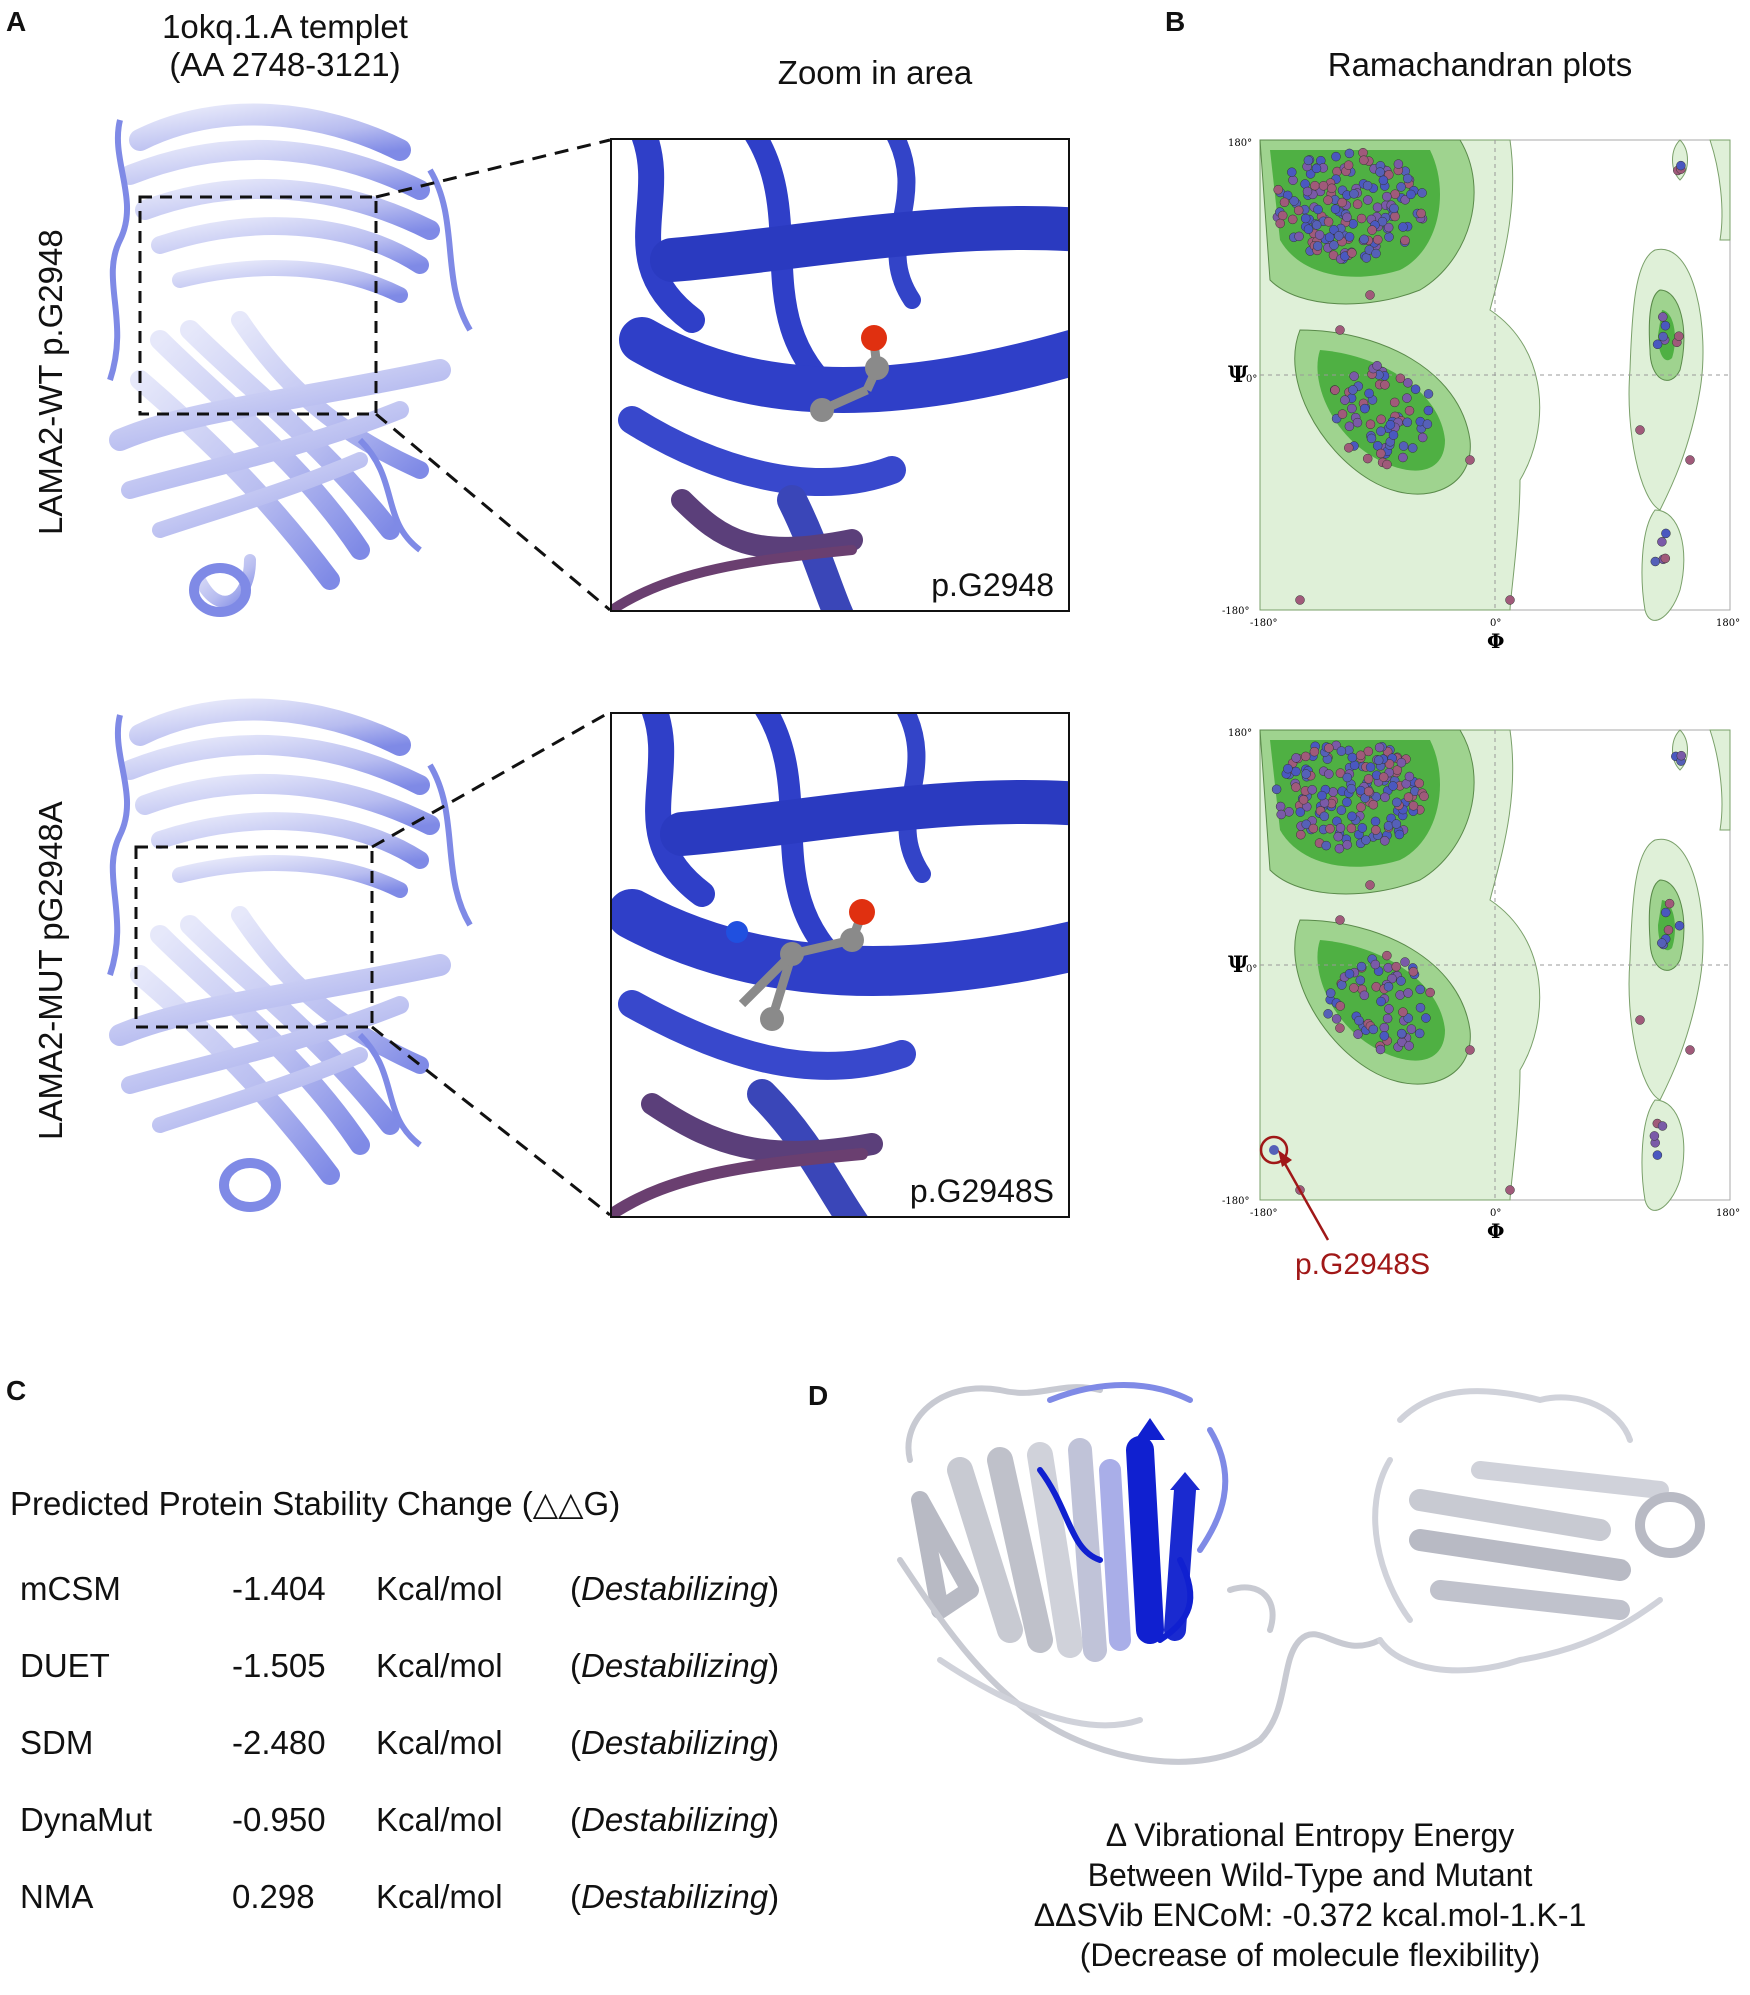 The image size is (1750, 1995). What do you see at coordinates (1304, 1195) in the screenshot?
I see `mutation-callout-arrow` at bounding box center [1304, 1195].